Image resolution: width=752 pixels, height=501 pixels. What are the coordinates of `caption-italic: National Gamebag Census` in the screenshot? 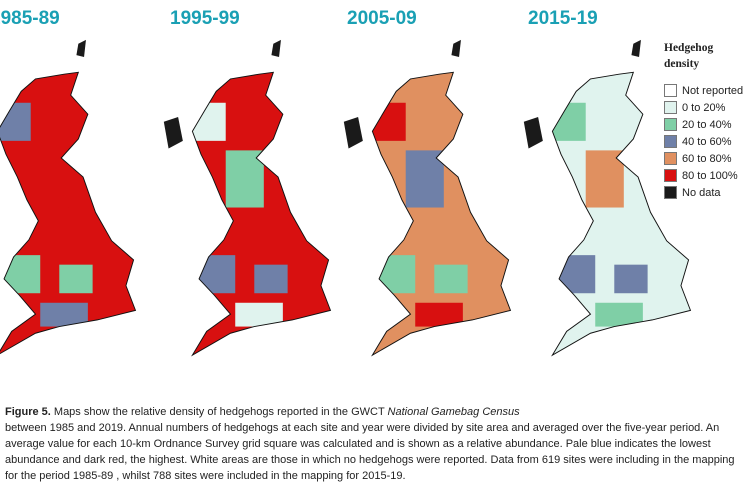 It's located at (453, 412).